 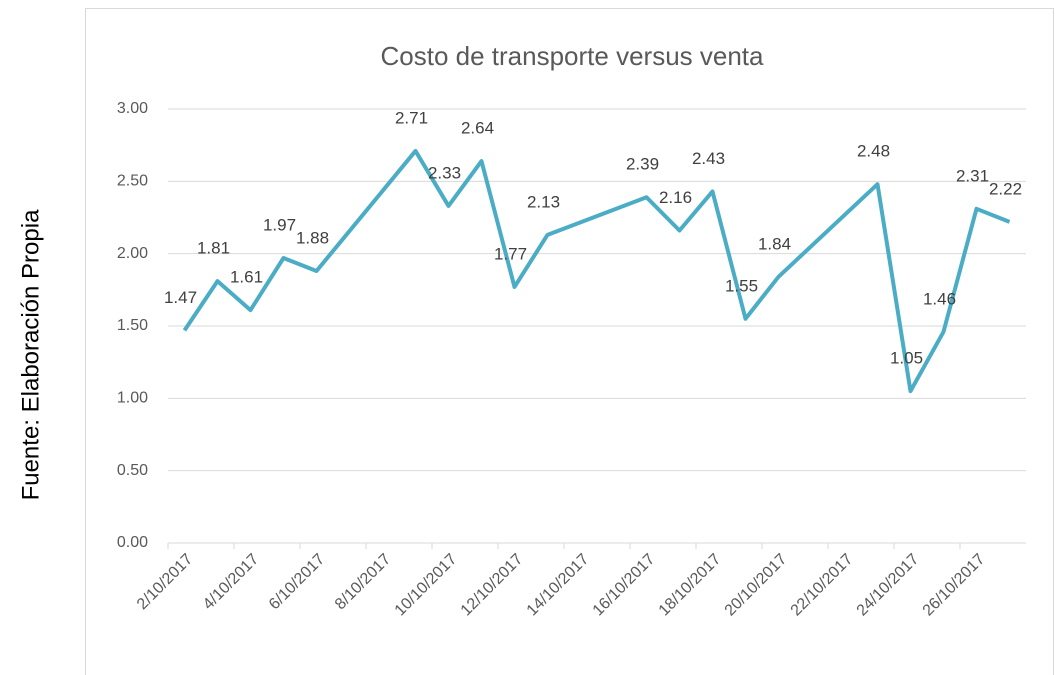 I want to click on data-label: 1.46, so click(x=939, y=298).